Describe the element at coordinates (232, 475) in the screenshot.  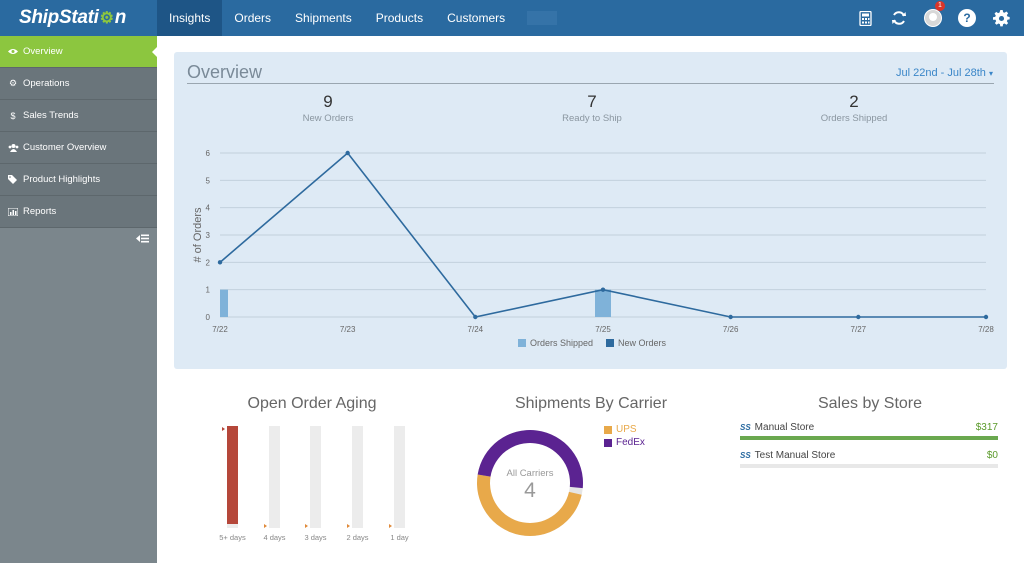
I see `aging-bar` at that location.